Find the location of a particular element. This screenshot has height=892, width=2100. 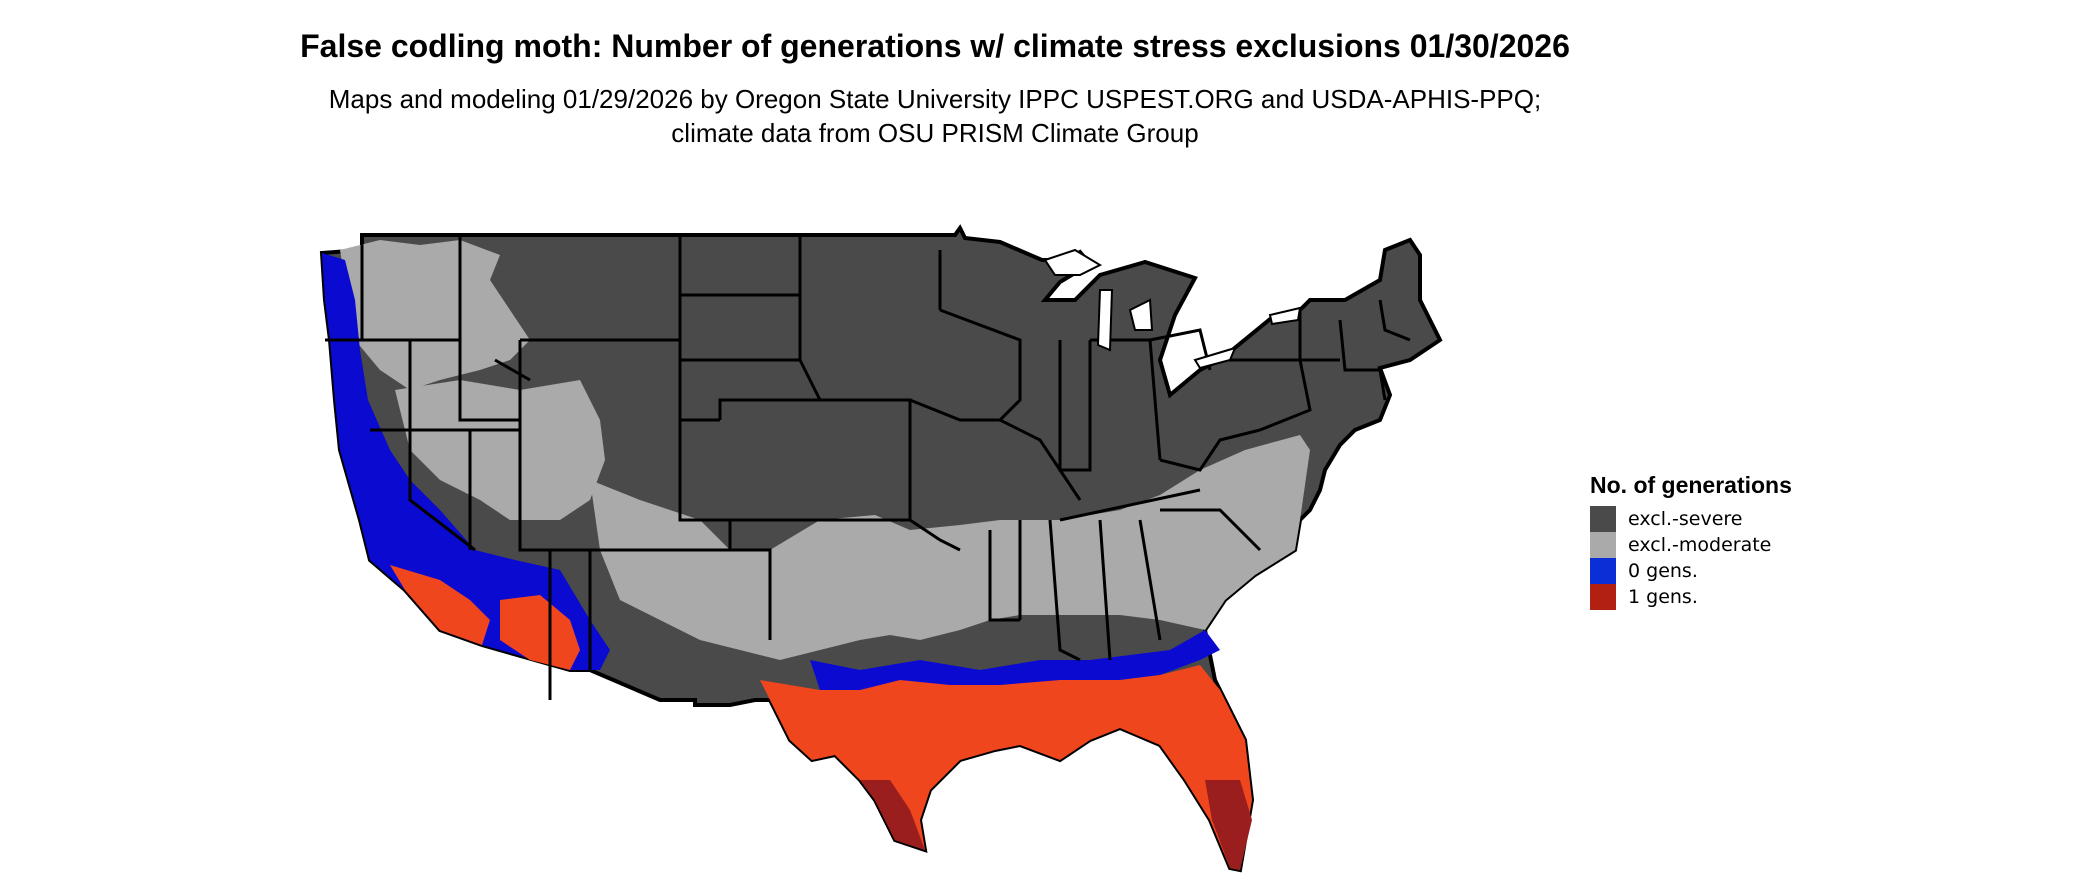

arizona-one-region is located at coordinates (540, 632).